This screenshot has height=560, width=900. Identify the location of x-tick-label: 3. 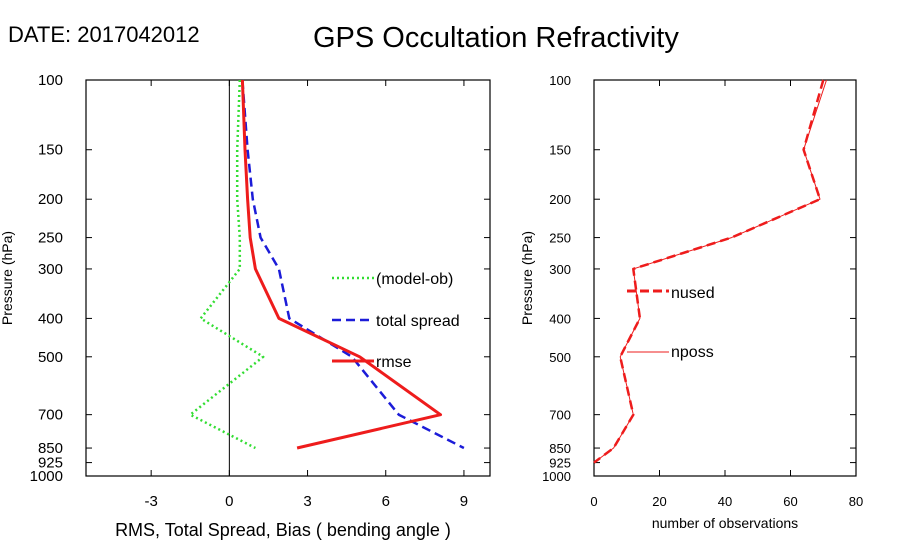
(307, 501).